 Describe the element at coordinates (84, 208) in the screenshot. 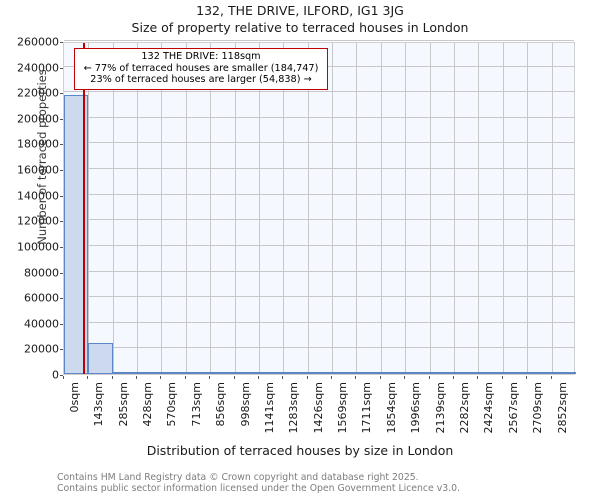

I see `property-marker-line` at that location.